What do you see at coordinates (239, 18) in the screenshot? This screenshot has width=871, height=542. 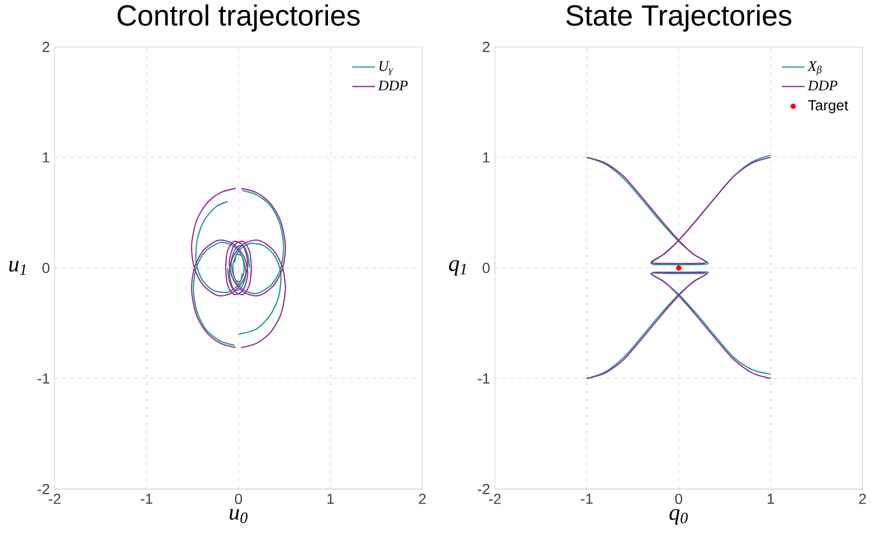 I see `chart-title: Control trajectories` at bounding box center [239, 18].